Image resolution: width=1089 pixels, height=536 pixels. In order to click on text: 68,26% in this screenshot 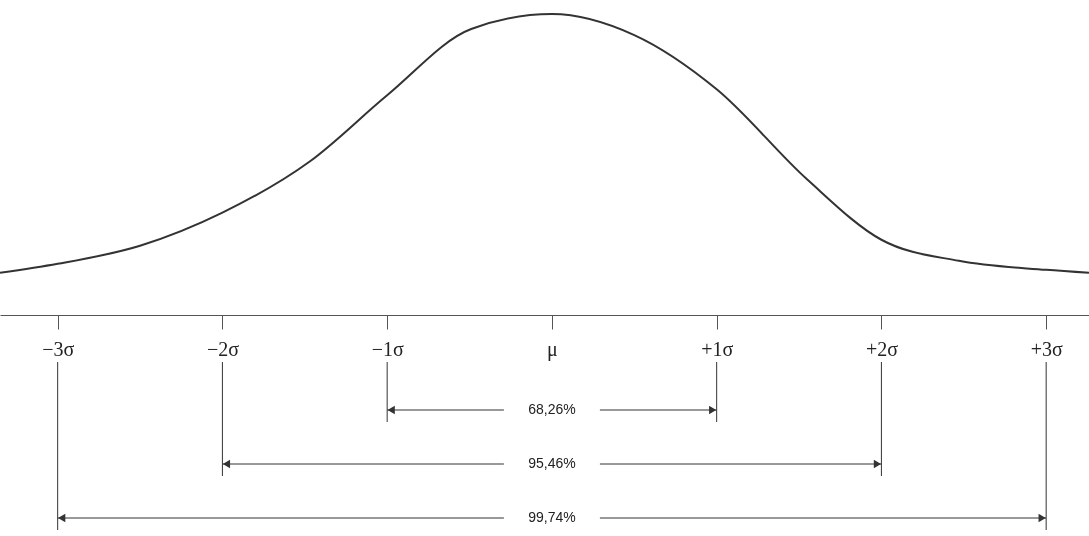, I will do `click(552, 409)`.